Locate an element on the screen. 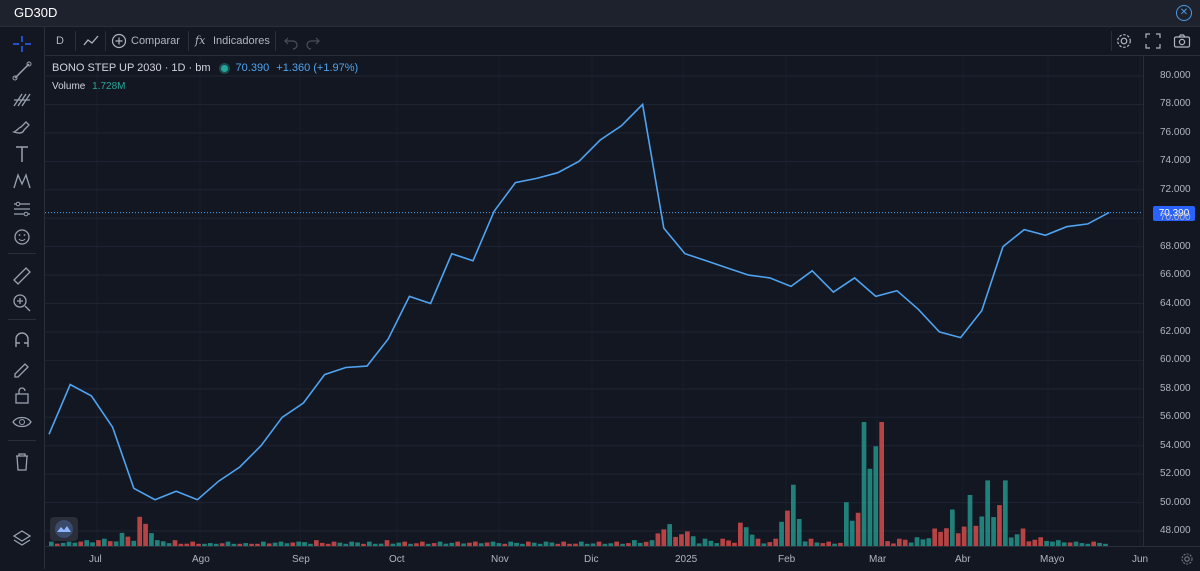  price-tick-label: 62.000 is located at coordinates (1175, 331).